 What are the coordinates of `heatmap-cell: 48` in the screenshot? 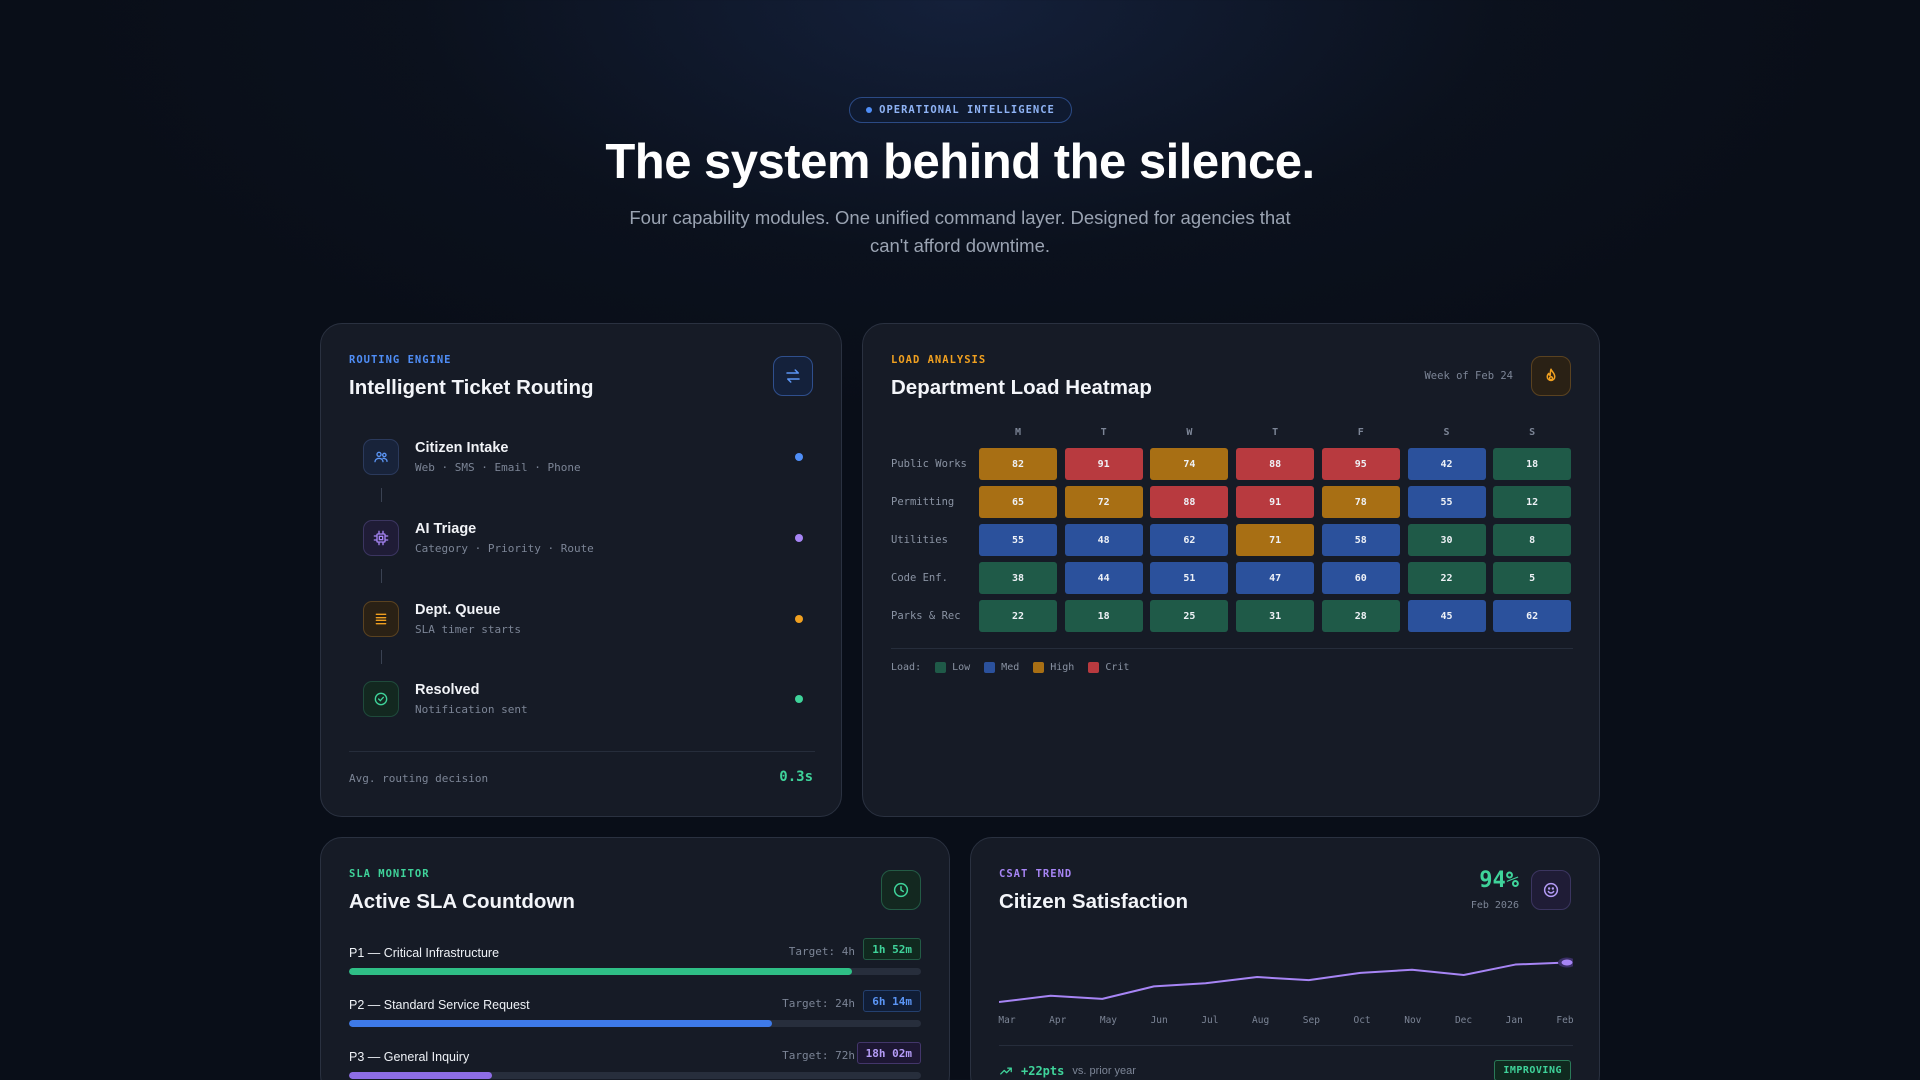 It's located at (1103, 540).